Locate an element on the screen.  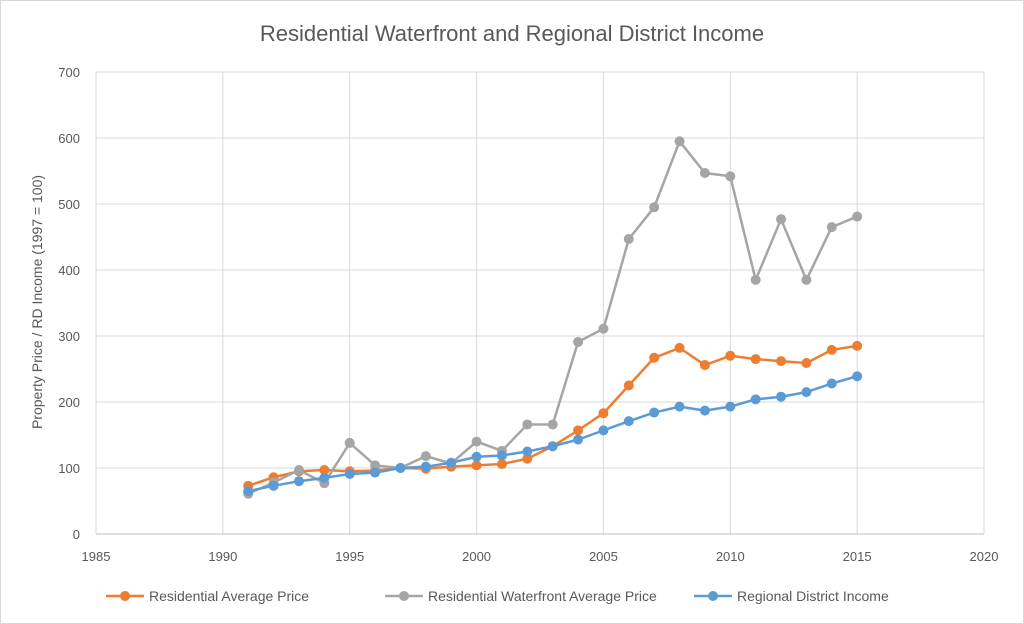
legend-label: Residential Average Price is located at coordinates (229, 596).